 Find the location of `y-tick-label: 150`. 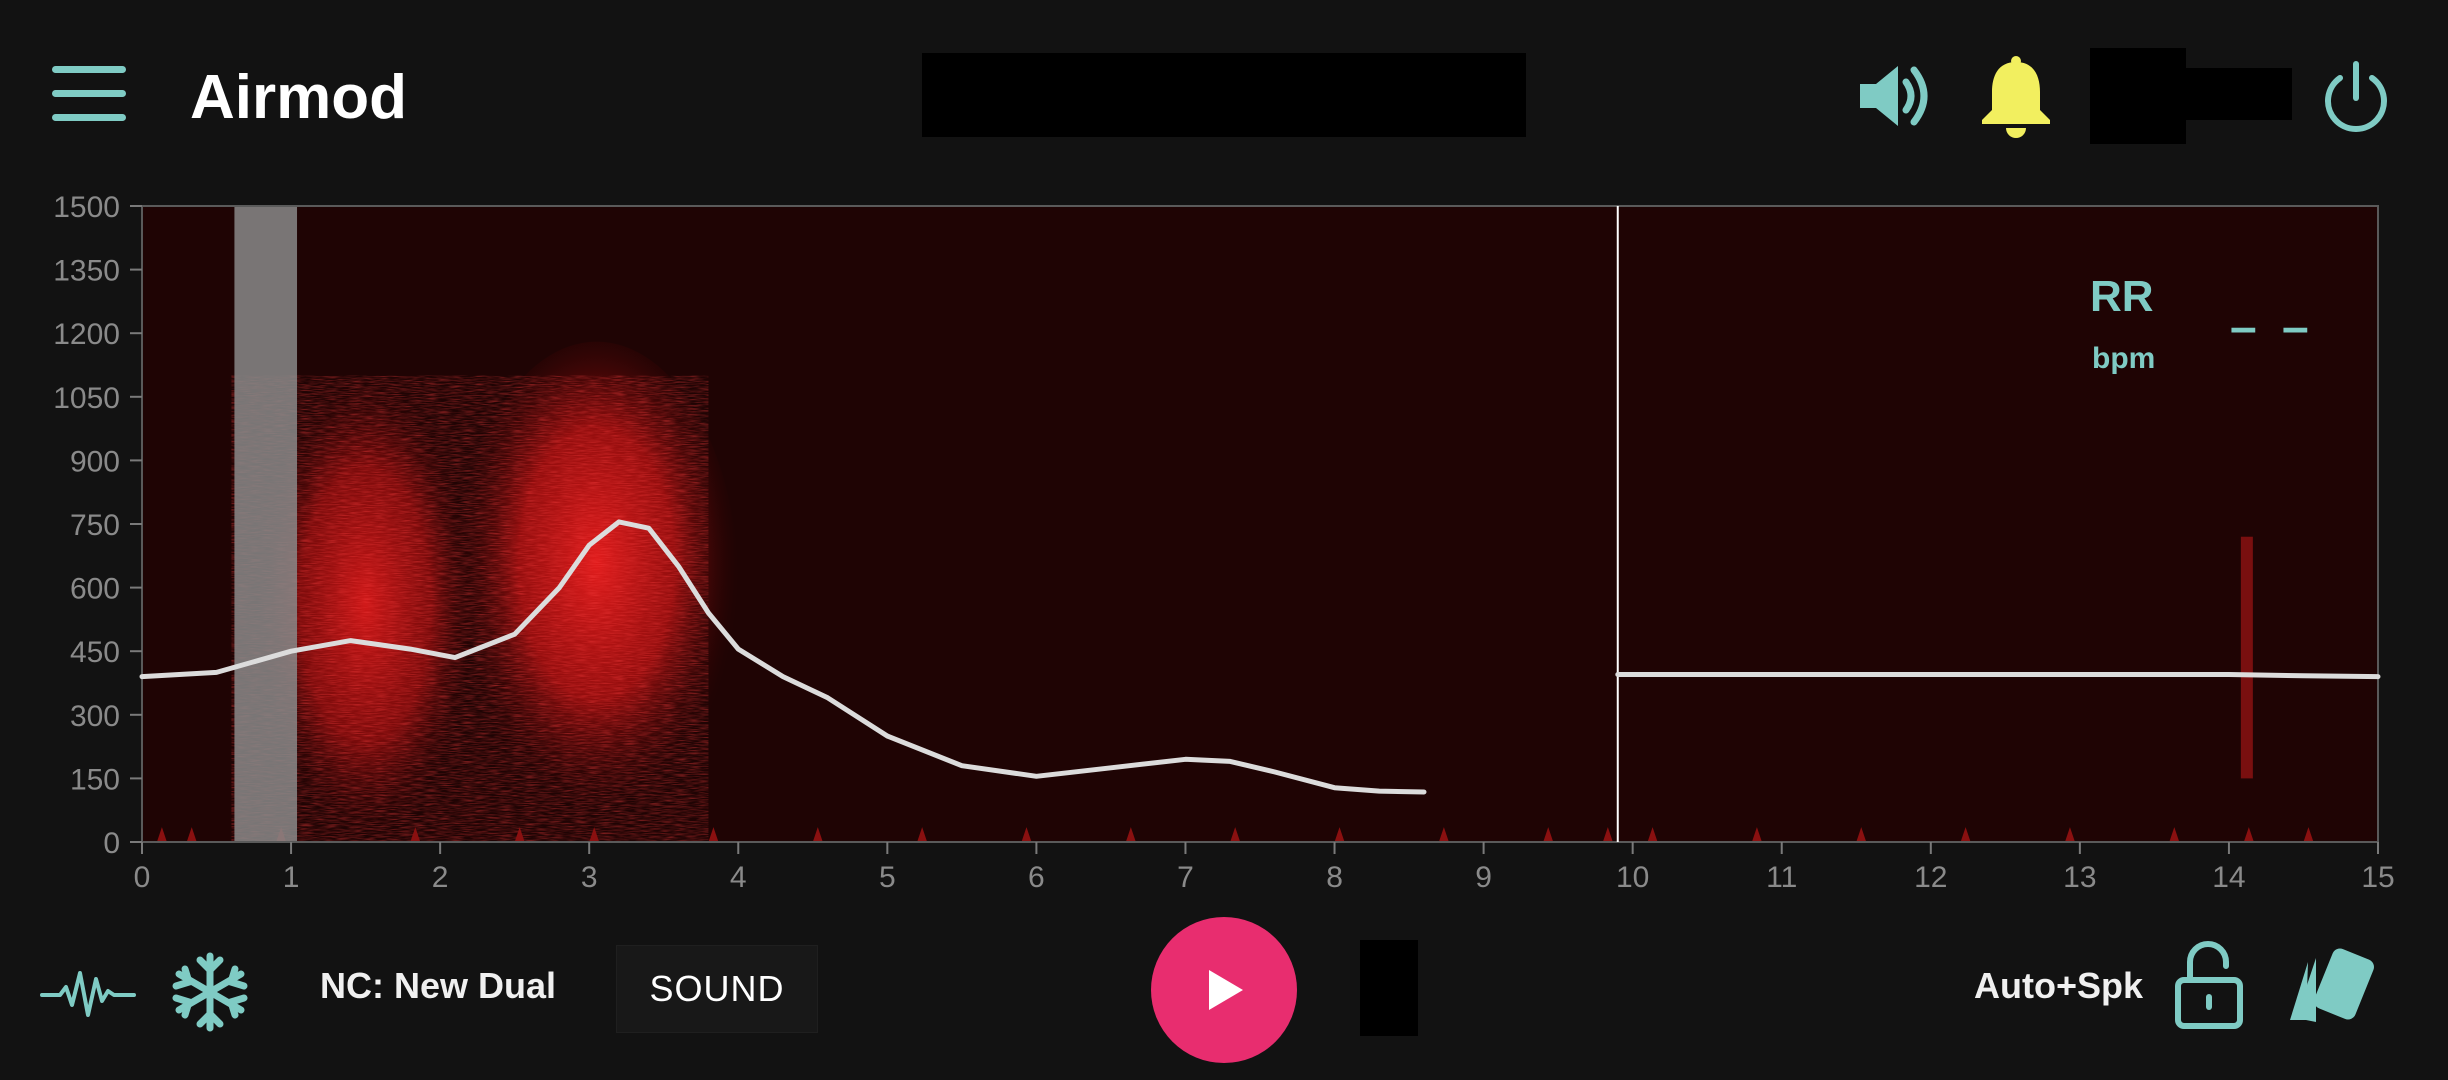

y-tick-label: 150 is located at coordinates (95, 779).